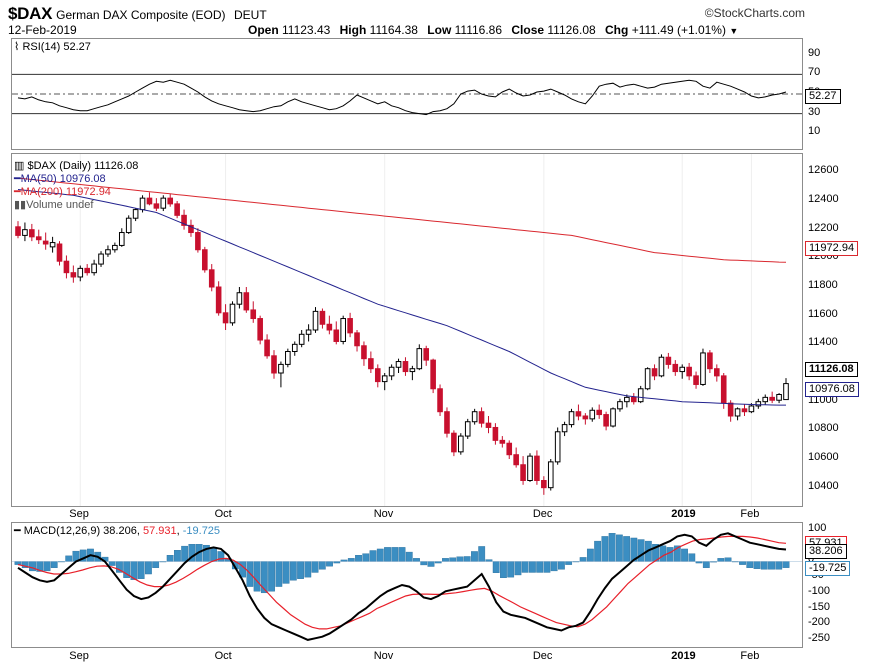  Describe the element at coordinates (17, 192) in the screenshot. I see `ma200-line-icon: ━` at that location.